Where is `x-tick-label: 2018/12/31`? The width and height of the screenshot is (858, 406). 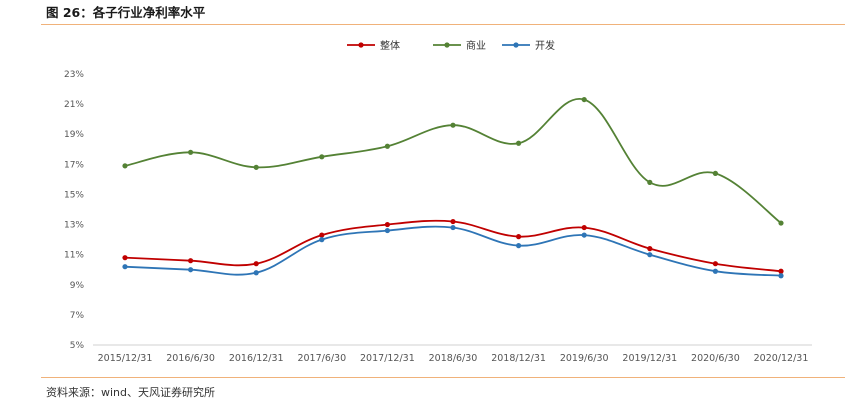
x-tick-label: 2018/12/31 is located at coordinates (518, 358).